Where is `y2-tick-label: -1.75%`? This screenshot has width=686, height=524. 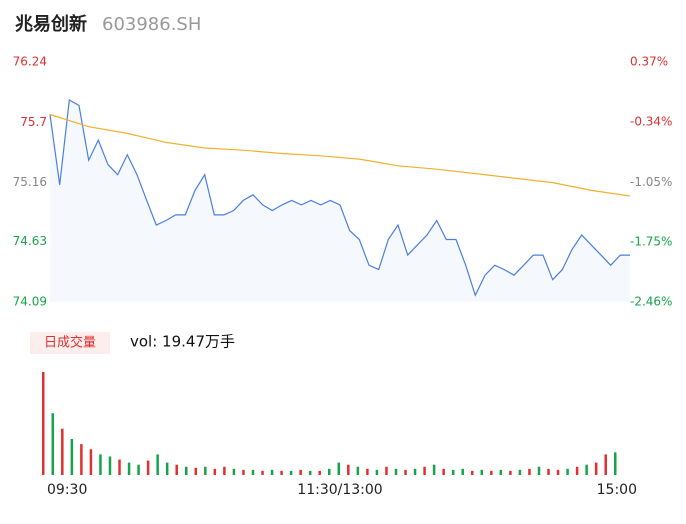
y2-tick-label: -1.75% is located at coordinates (651, 241).